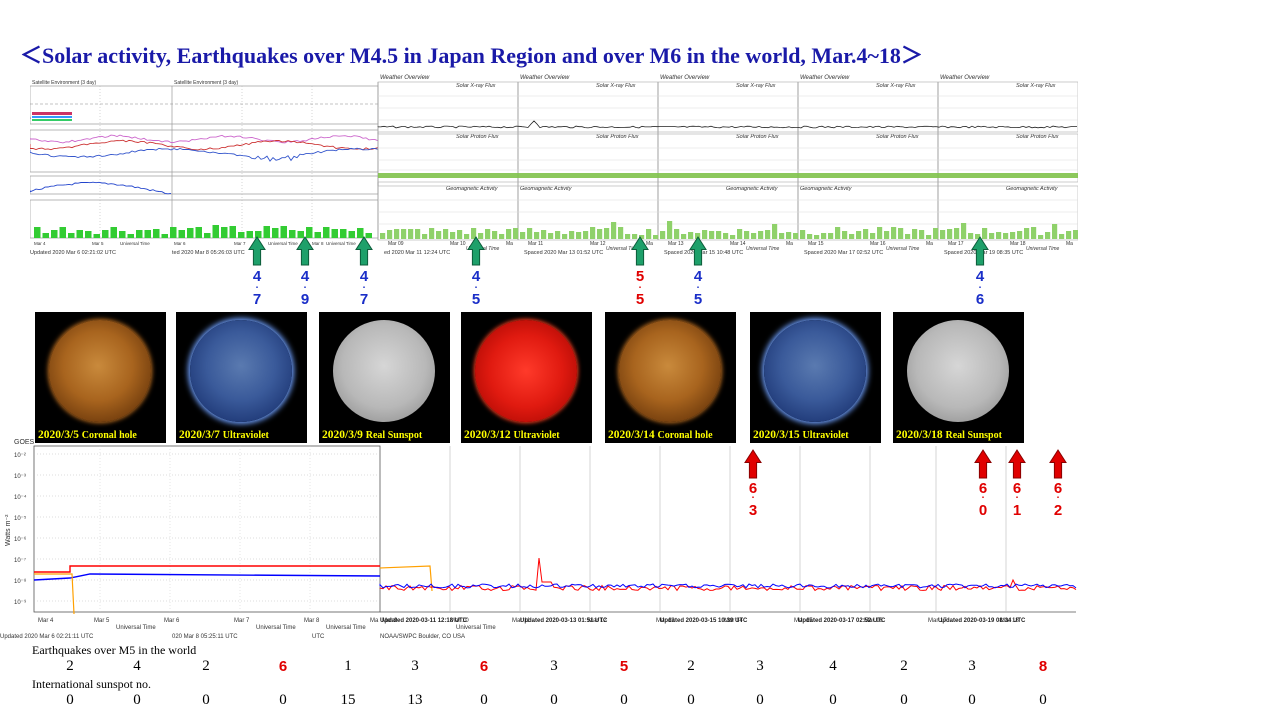 This screenshot has width=1270, height=714. Describe the element at coordinates (753, 510) in the screenshot. I see `quake-decimal: 3` at that location.